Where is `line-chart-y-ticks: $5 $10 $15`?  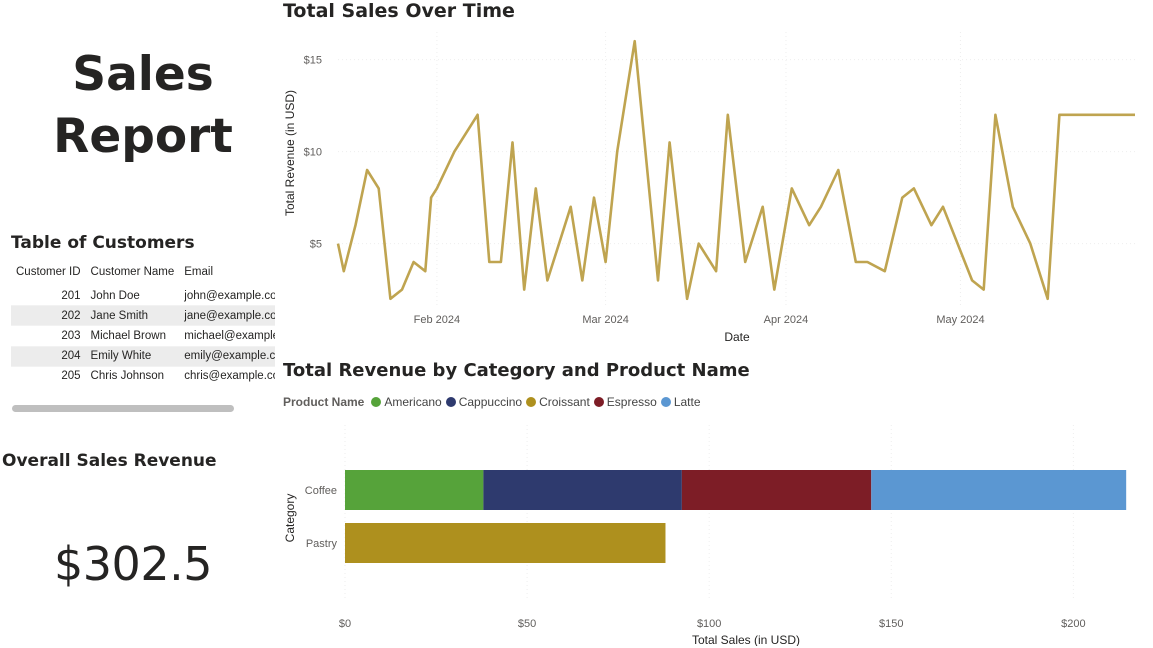
line-chart-y-ticks: $5 $10 $15 is located at coordinates (313, 153).